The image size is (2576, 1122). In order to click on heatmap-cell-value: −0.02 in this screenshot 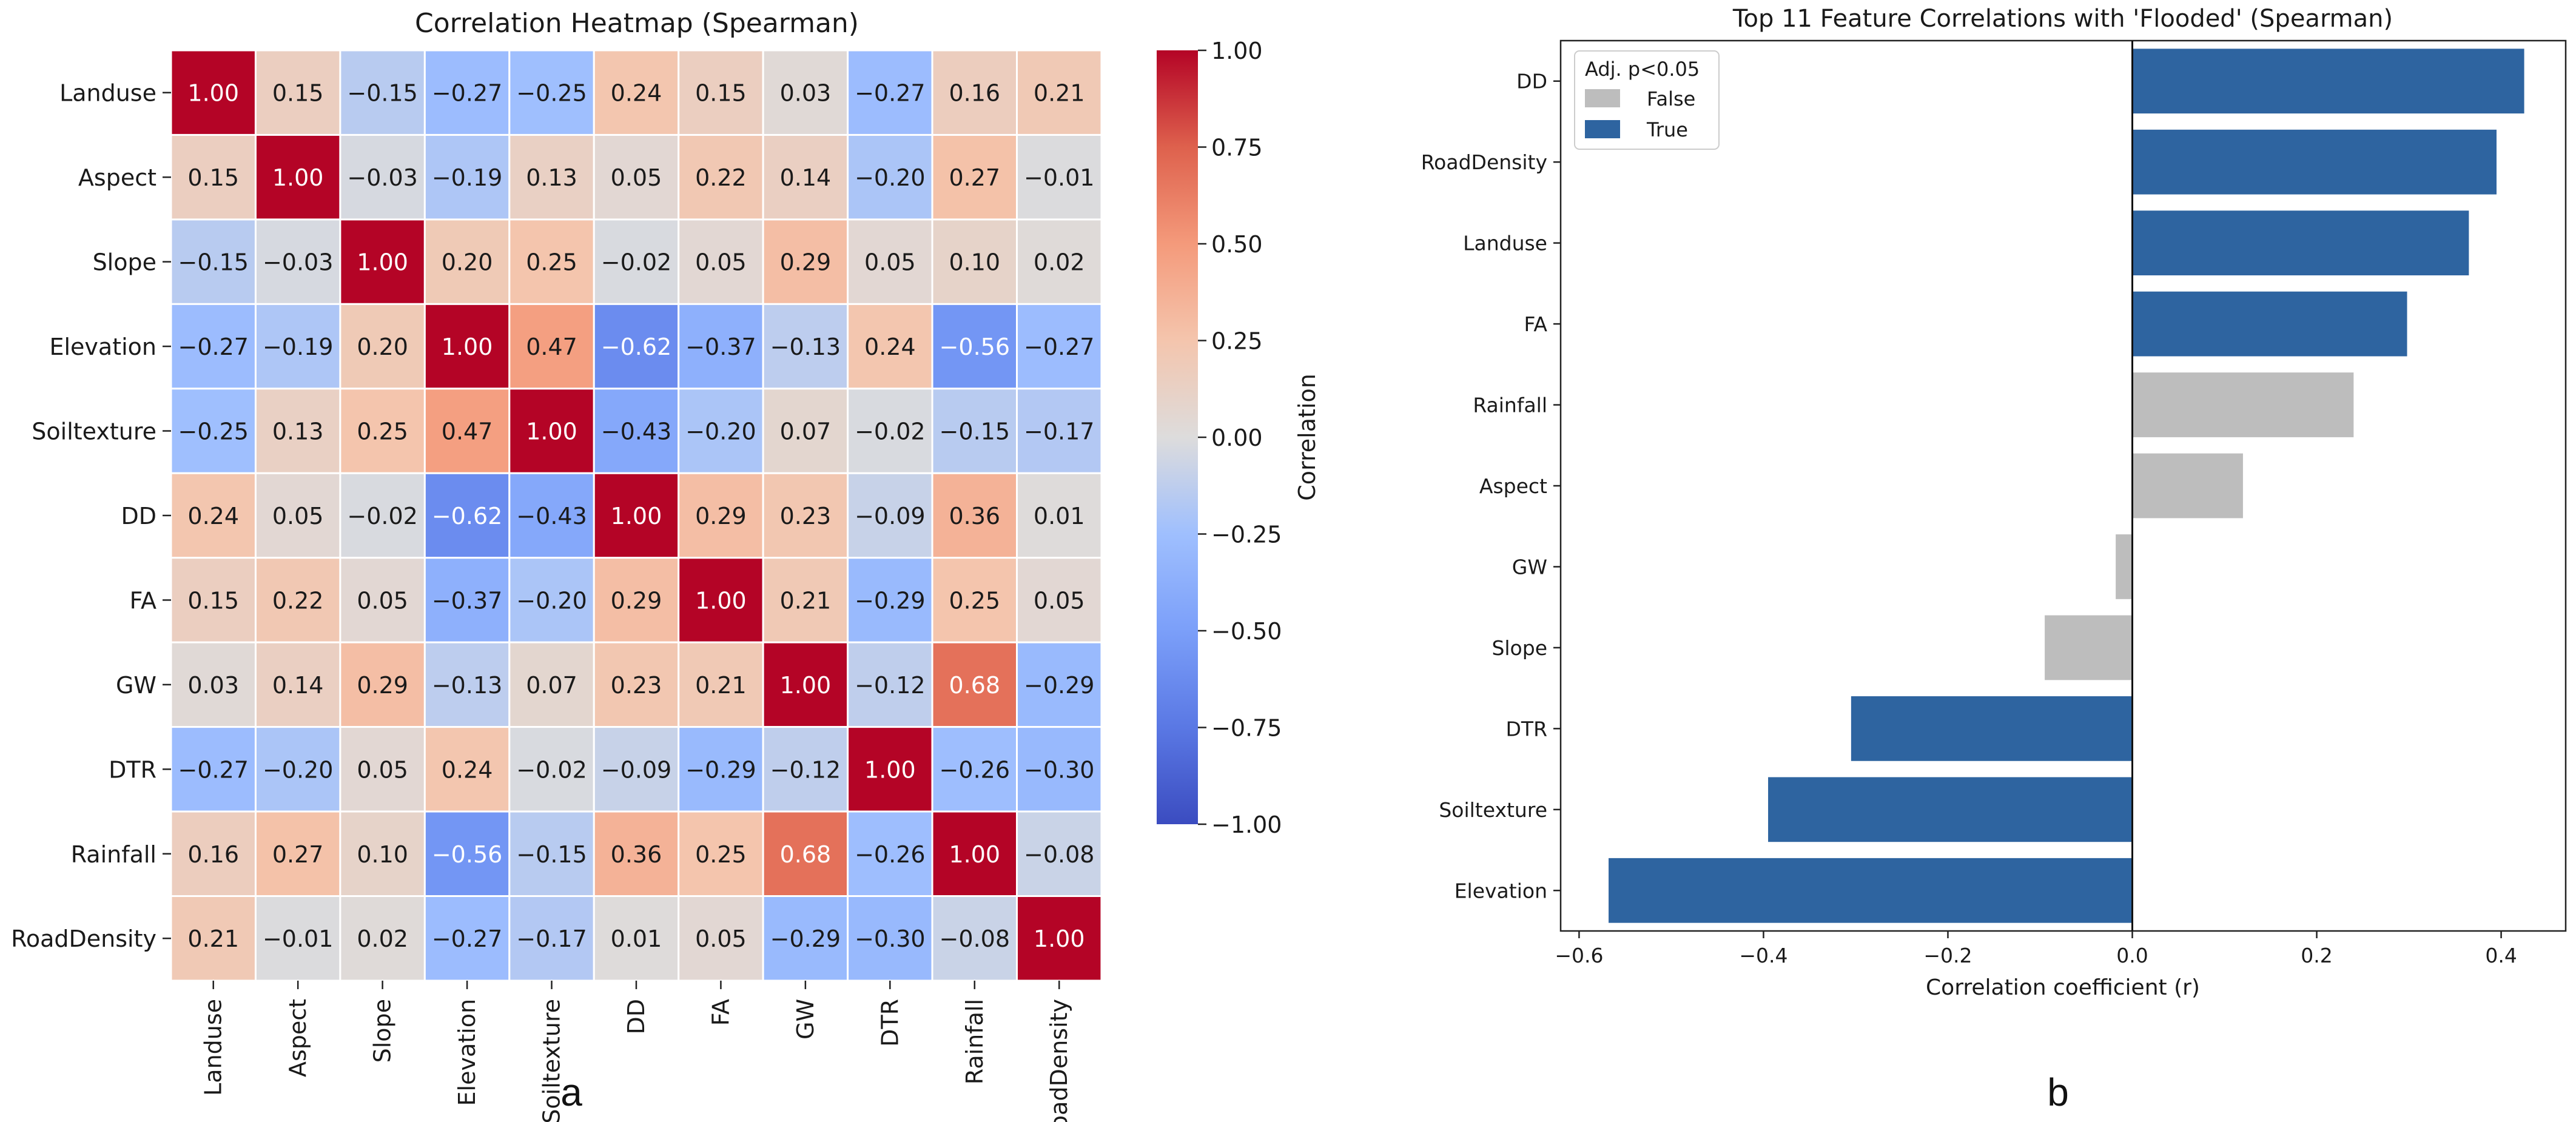, I will do `click(382, 516)`.